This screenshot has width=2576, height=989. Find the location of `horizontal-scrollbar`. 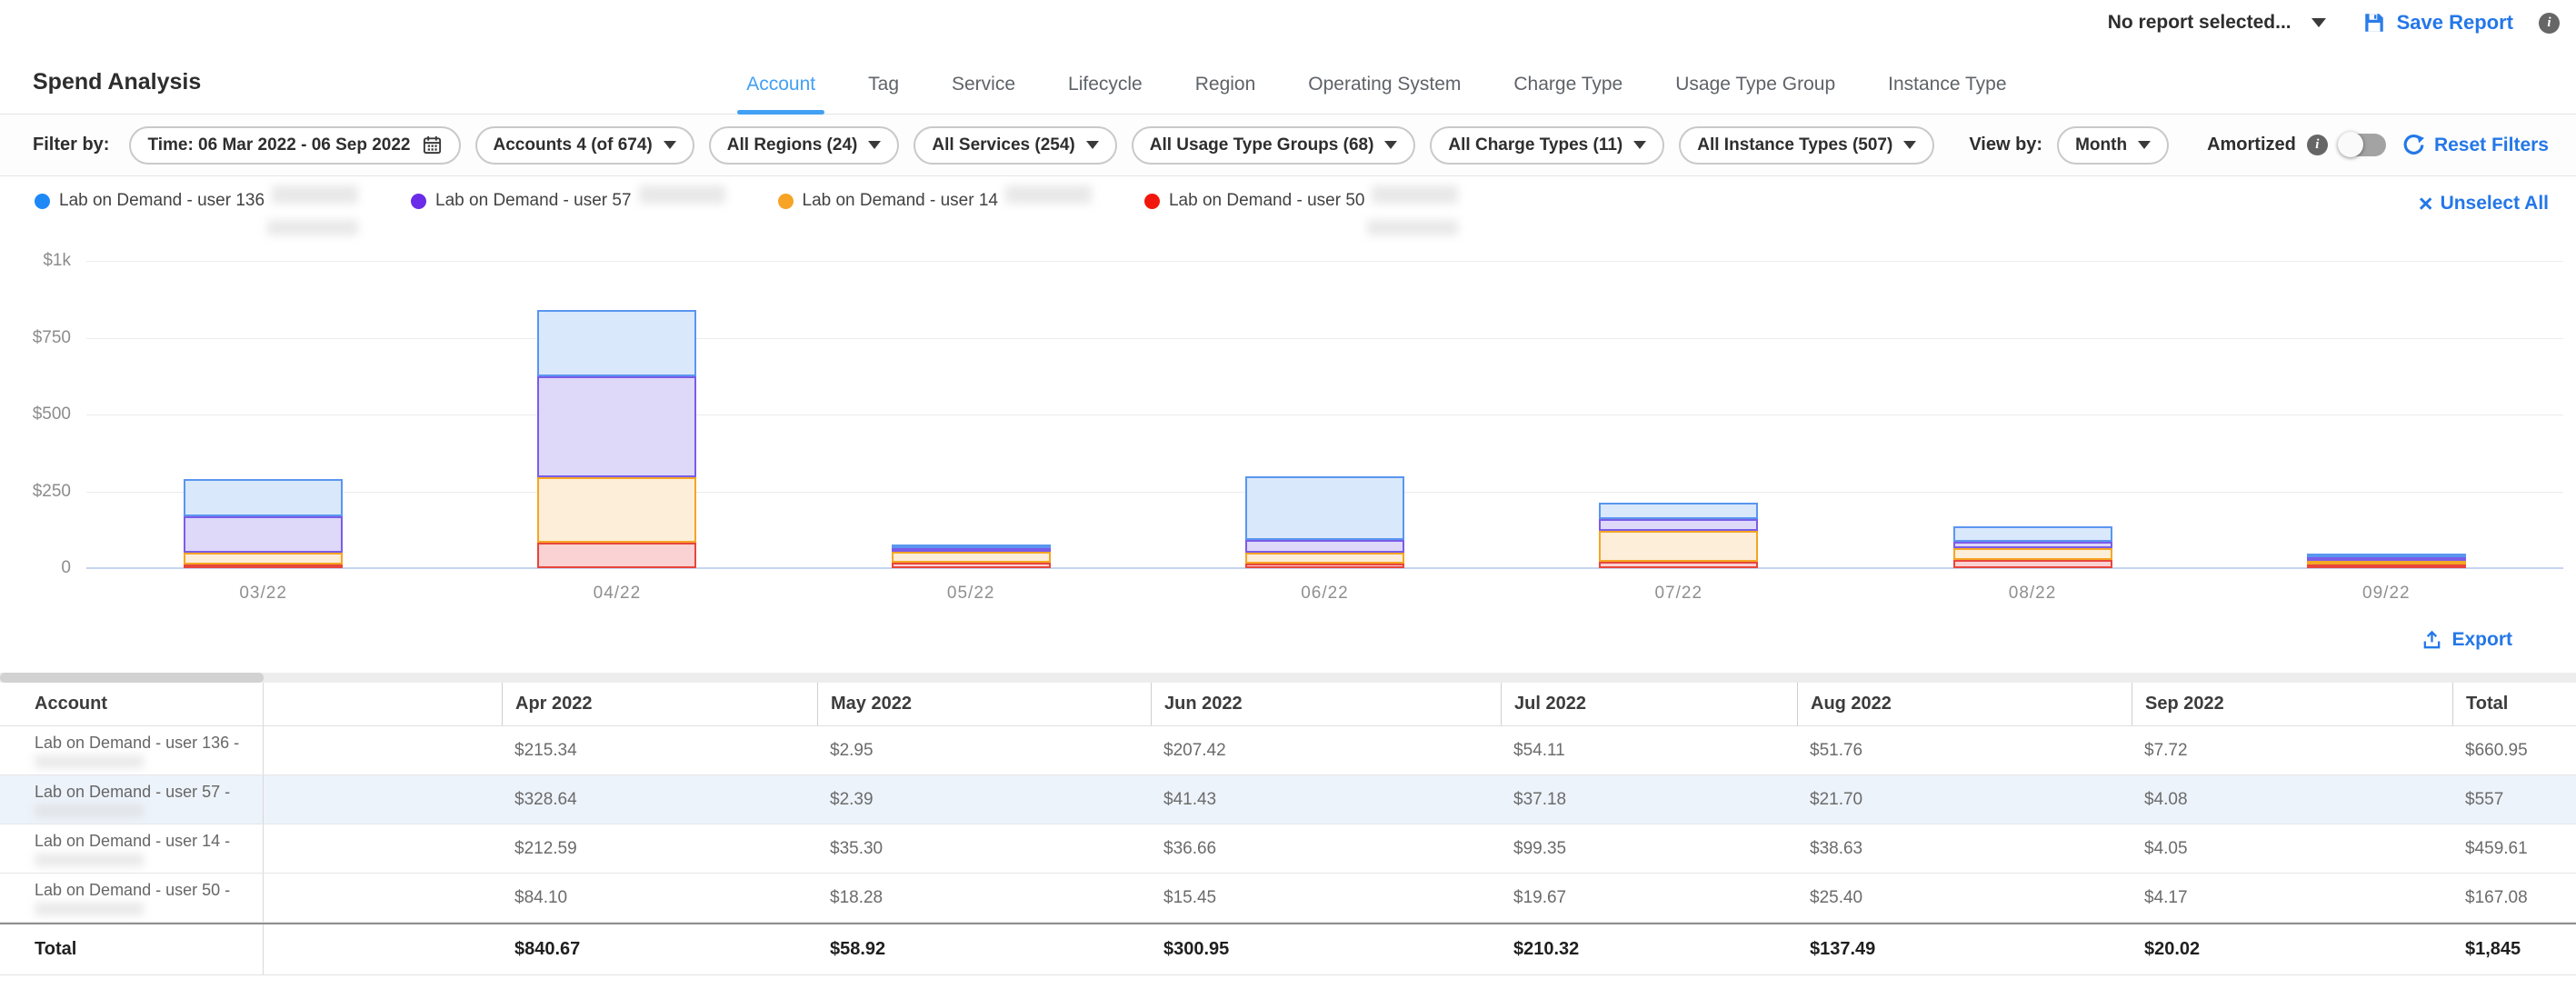

horizontal-scrollbar is located at coordinates (1288, 678).